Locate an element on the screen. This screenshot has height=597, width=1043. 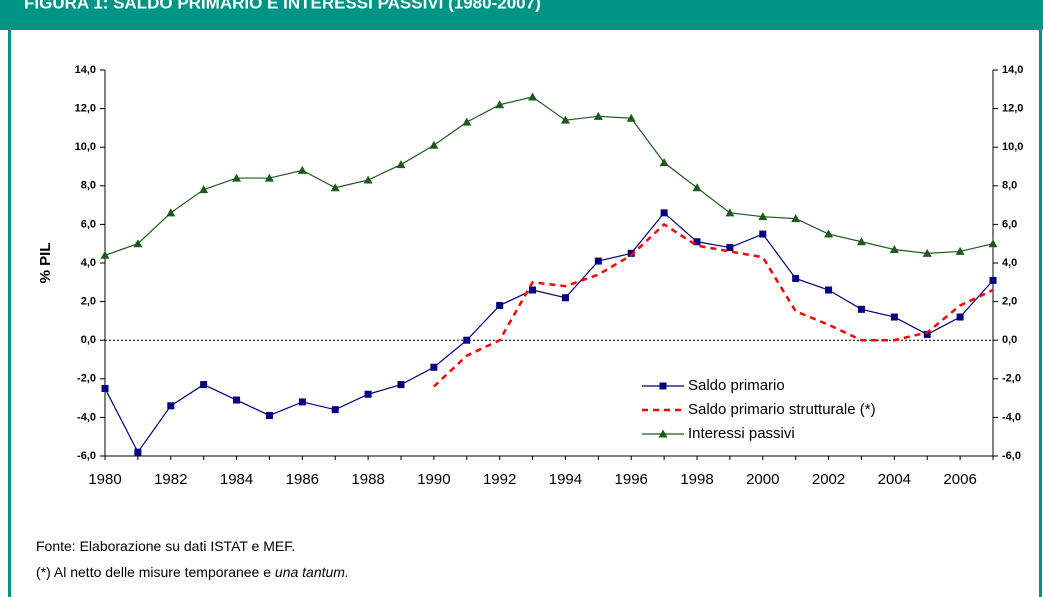
x-tick-label: 1994 is located at coordinates (565, 479).